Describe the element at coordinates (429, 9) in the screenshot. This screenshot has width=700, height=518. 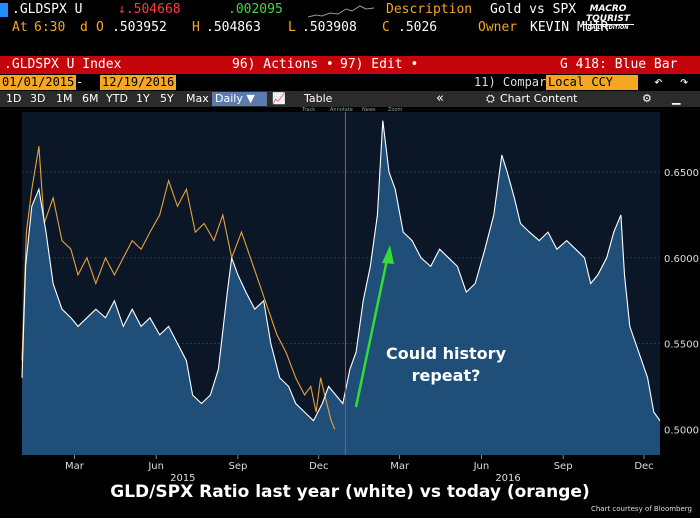
I see `description-label: Description` at that location.